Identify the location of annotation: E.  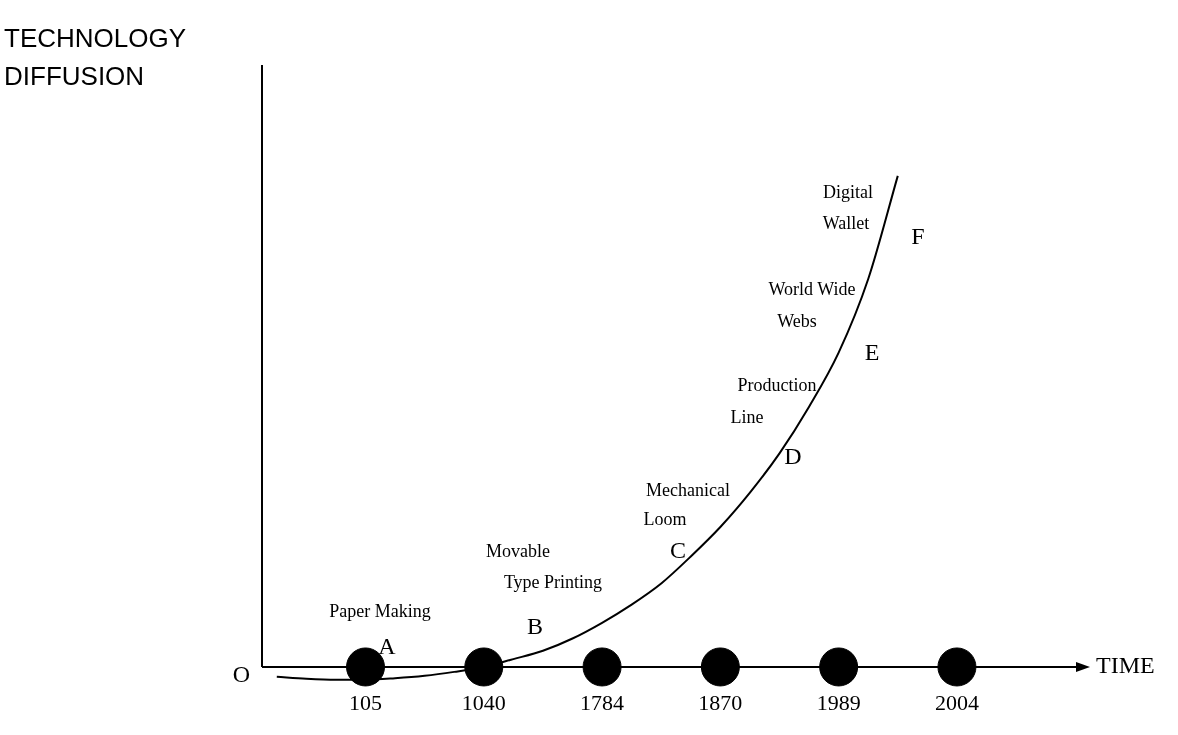
(872, 352).